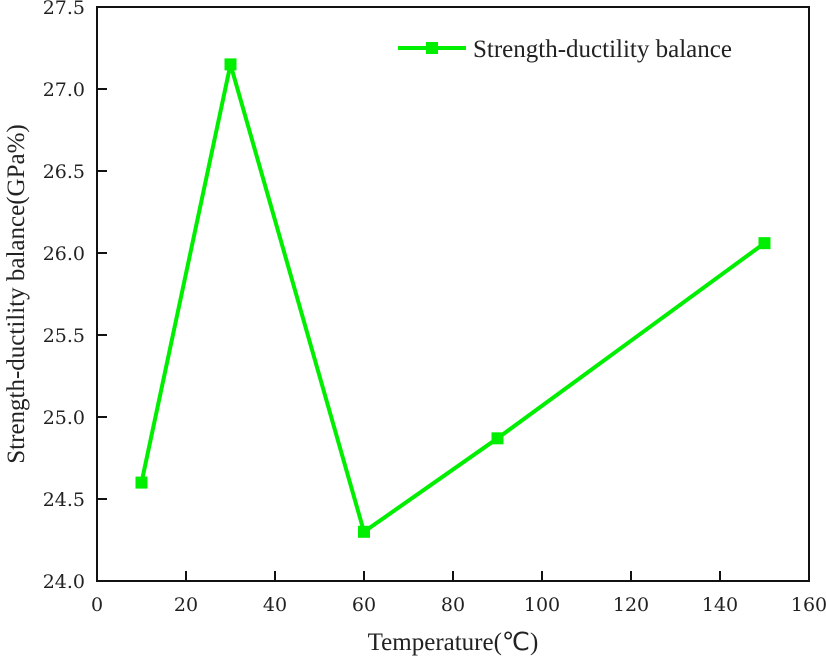 The image size is (826, 664). What do you see at coordinates (97, 605) in the screenshot?
I see `x-tick-label: 0` at bounding box center [97, 605].